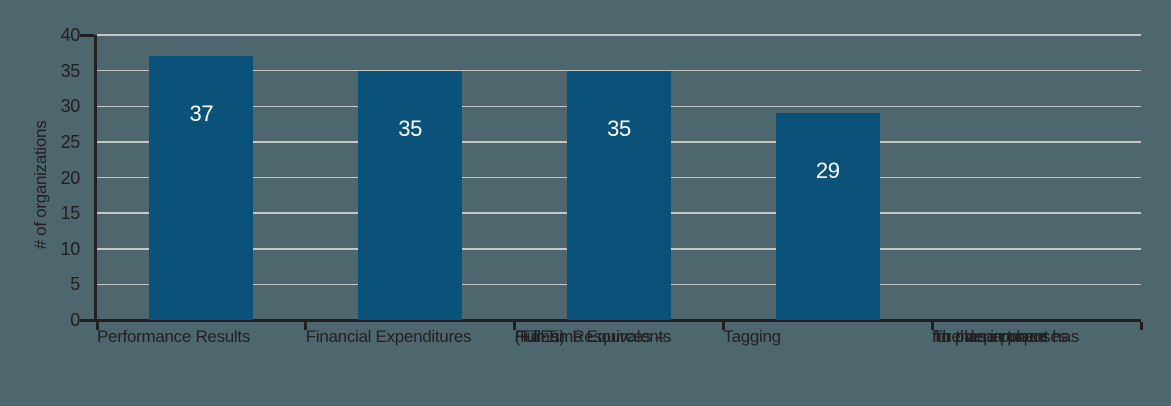 This screenshot has height=406, width=1171. What do you see at coordinates (619, 35) in the screenshot?
I see `gridline` at bounding box center [619, 35].